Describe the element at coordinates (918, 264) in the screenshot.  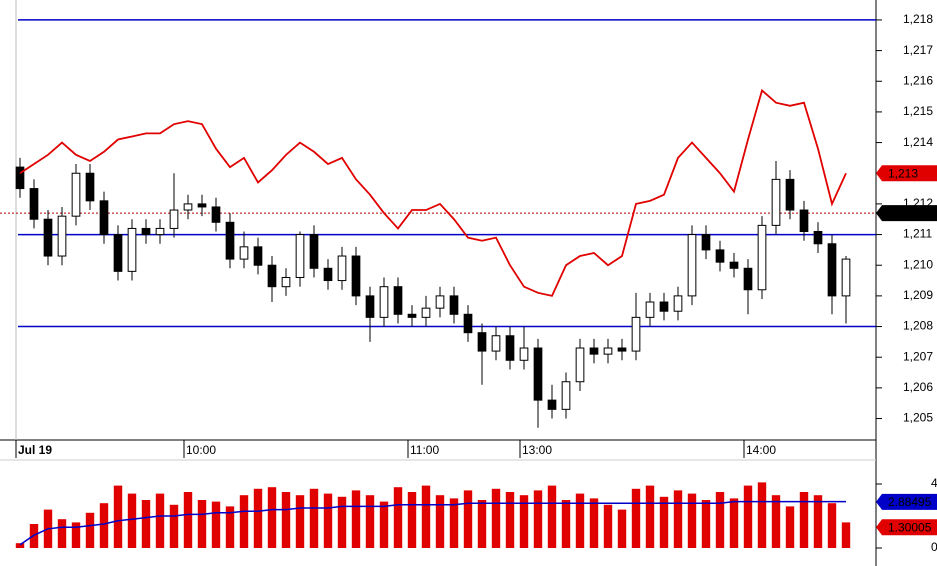
I see `y-tick-label: 1,210` at that location.